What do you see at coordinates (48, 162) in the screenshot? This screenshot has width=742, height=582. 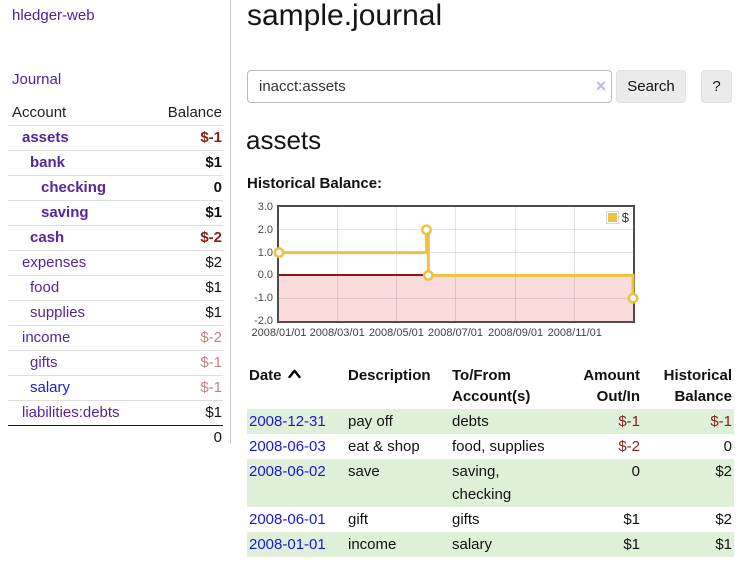 I see `account-link: bank` at bounding box center [48, 162].